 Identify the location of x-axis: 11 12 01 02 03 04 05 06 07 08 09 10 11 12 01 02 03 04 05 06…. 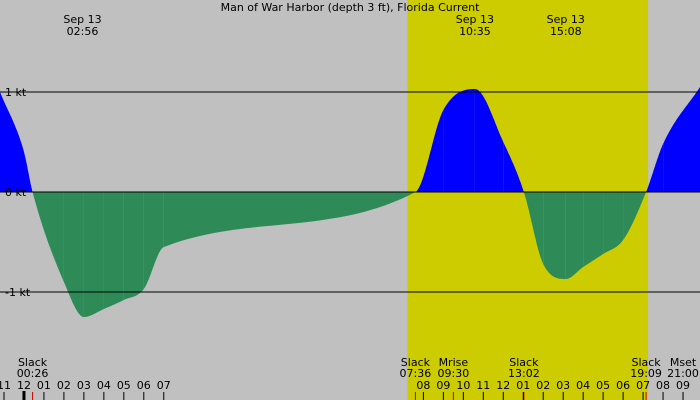
(345, 389).